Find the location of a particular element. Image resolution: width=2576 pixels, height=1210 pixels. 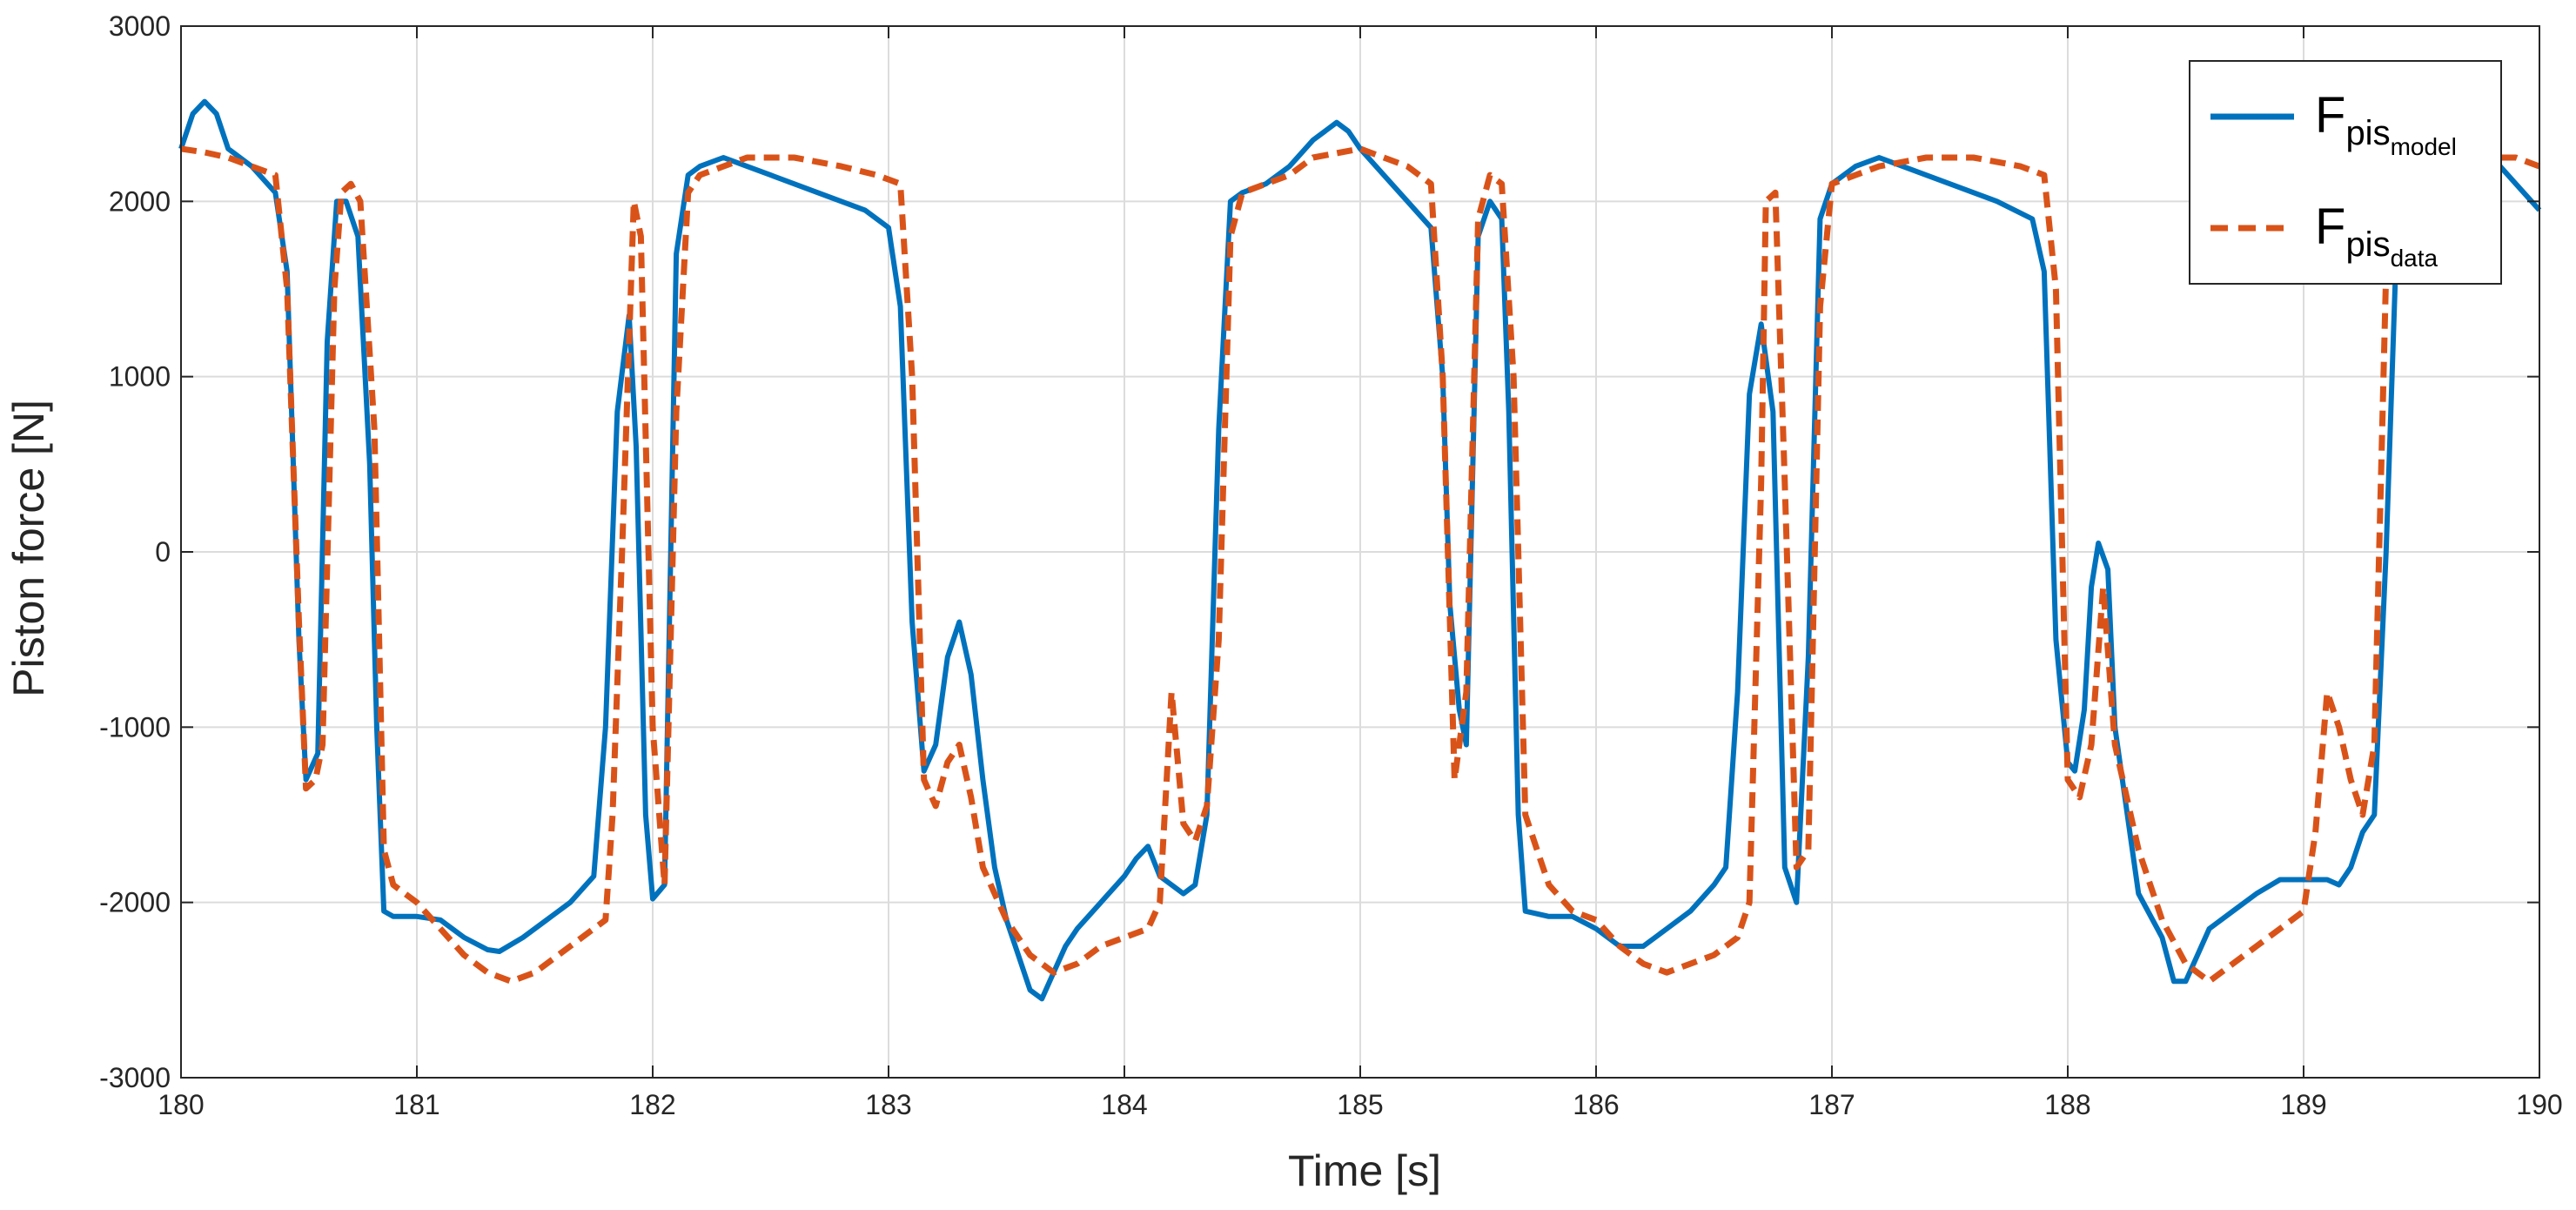

legend-entry-model: Fpismodel is located at coordinates (2386, 123).